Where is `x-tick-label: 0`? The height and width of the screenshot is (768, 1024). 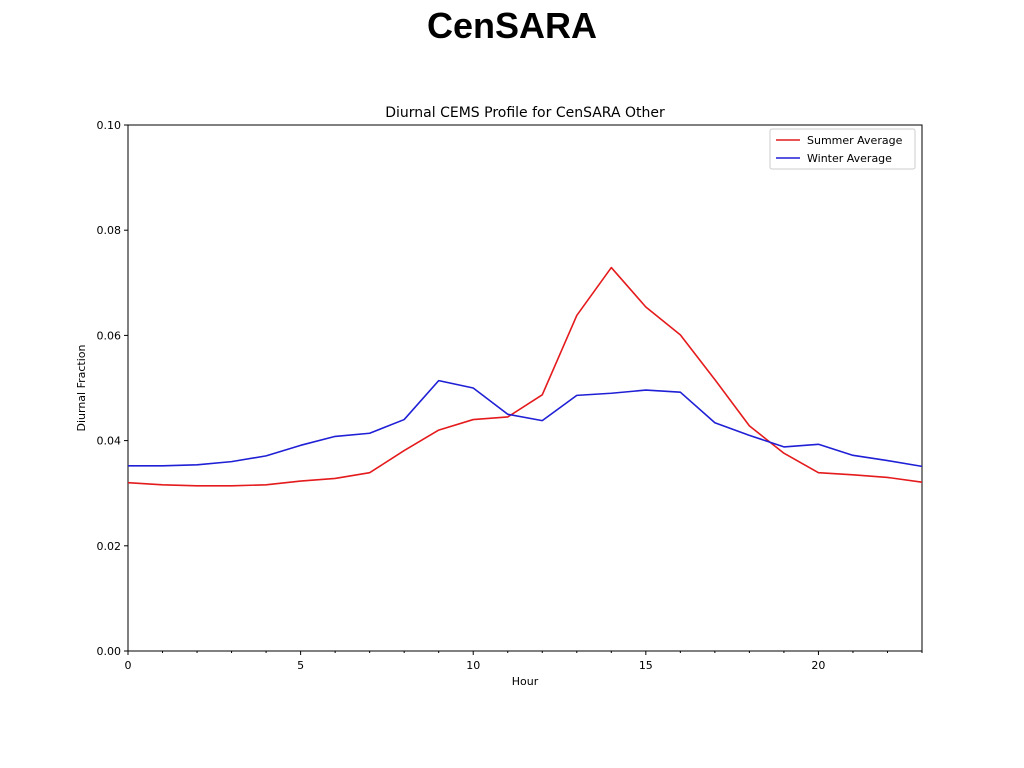 x-tick-label: 0 is located at coordinates (128, 665).